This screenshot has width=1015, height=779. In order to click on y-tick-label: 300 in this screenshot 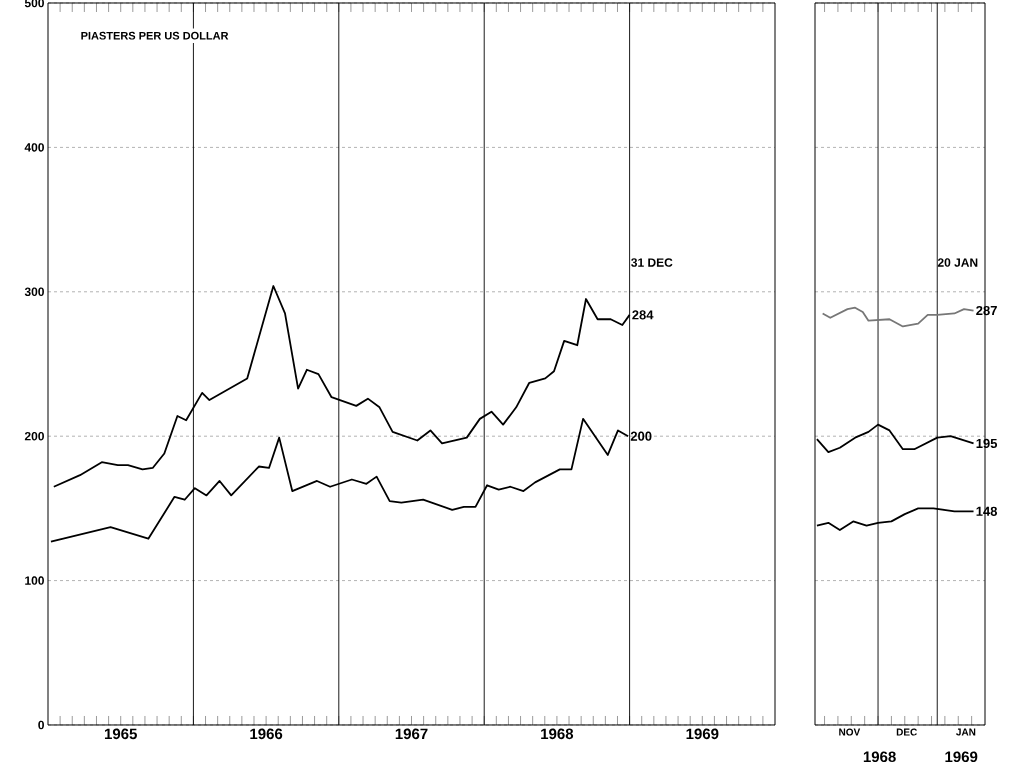, I will do `click(34, 292)`.